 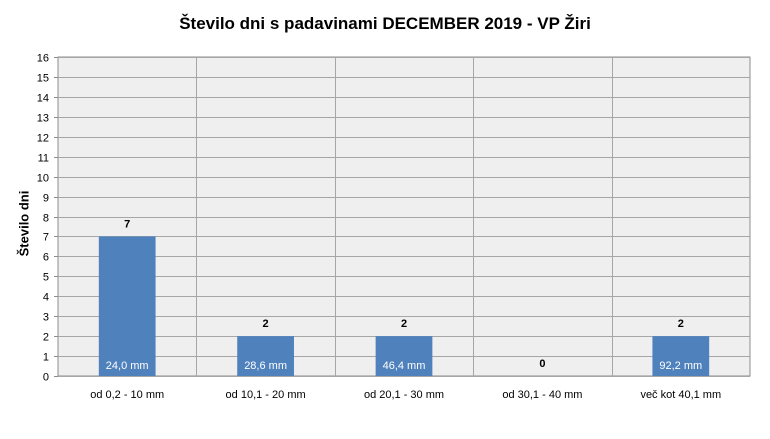 I want to click on y-tick-label: 3, so click(x=46, y=318).